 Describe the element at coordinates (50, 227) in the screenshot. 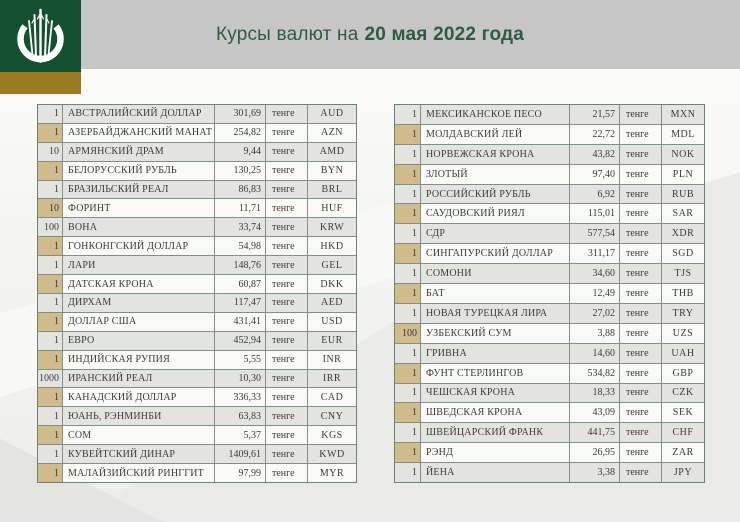

I see `amount-cell: 100` at that location.